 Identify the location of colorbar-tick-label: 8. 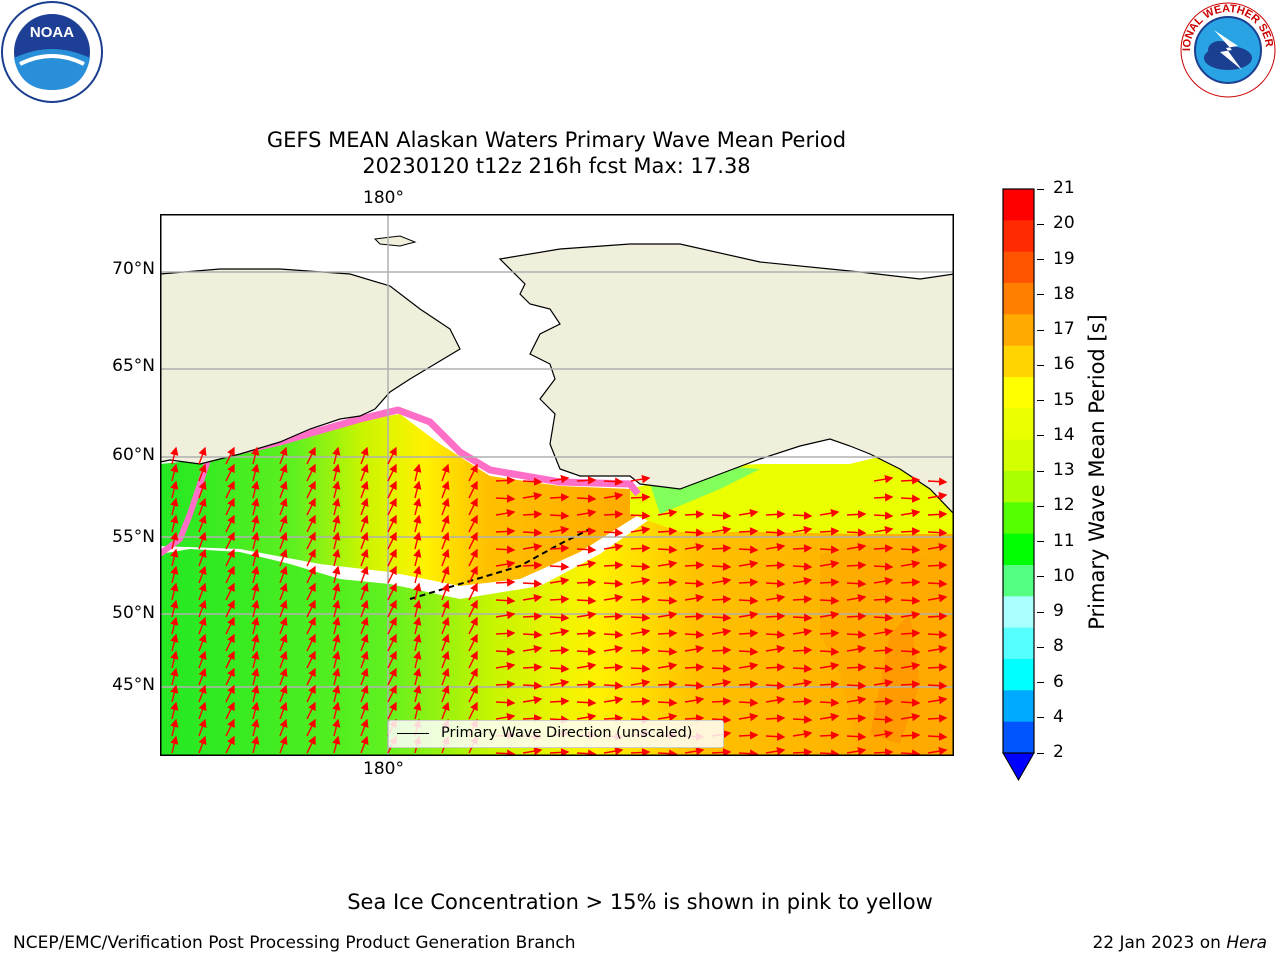
(1058, 646).